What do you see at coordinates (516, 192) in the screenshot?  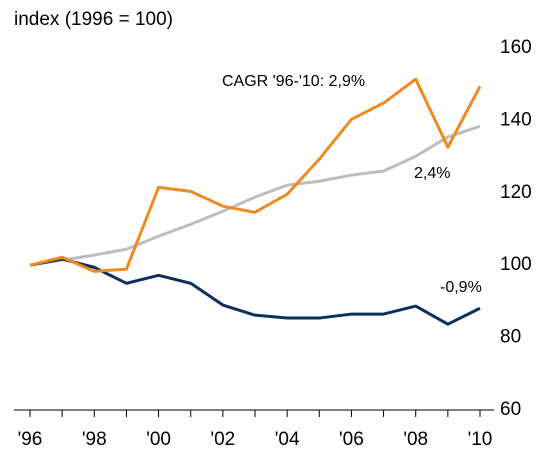 I see `y-tick-label: 120` at bounding box center [516, 192].